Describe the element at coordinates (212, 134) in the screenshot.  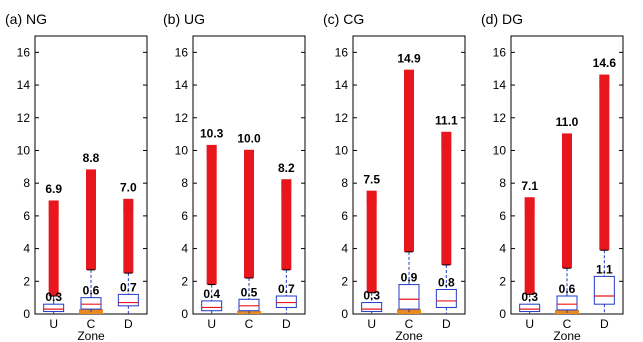
I see `max-label: 10.3` at that location.